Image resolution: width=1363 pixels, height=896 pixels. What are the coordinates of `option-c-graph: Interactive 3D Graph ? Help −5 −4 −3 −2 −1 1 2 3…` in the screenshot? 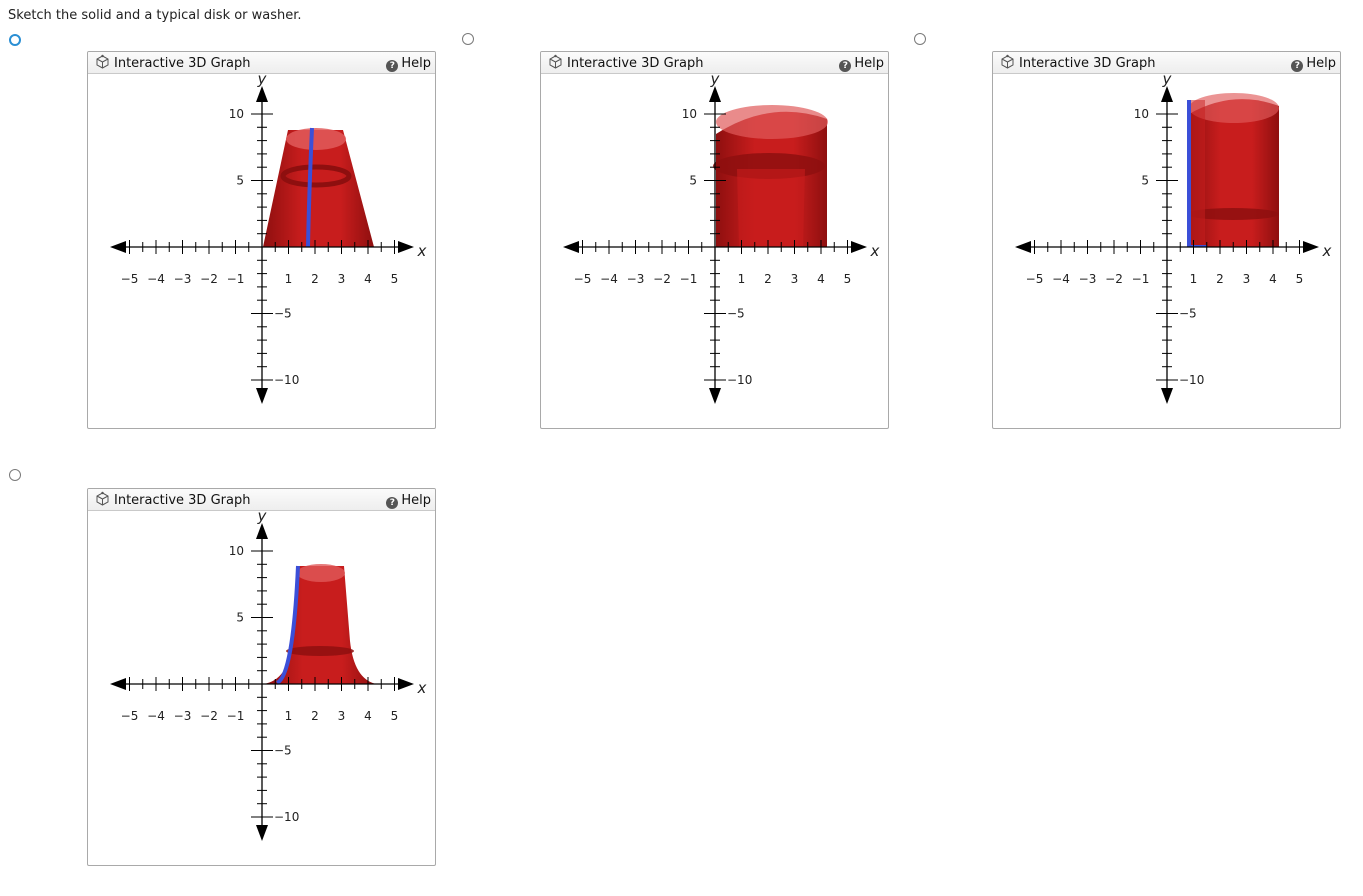 It's located at (1166, 240).